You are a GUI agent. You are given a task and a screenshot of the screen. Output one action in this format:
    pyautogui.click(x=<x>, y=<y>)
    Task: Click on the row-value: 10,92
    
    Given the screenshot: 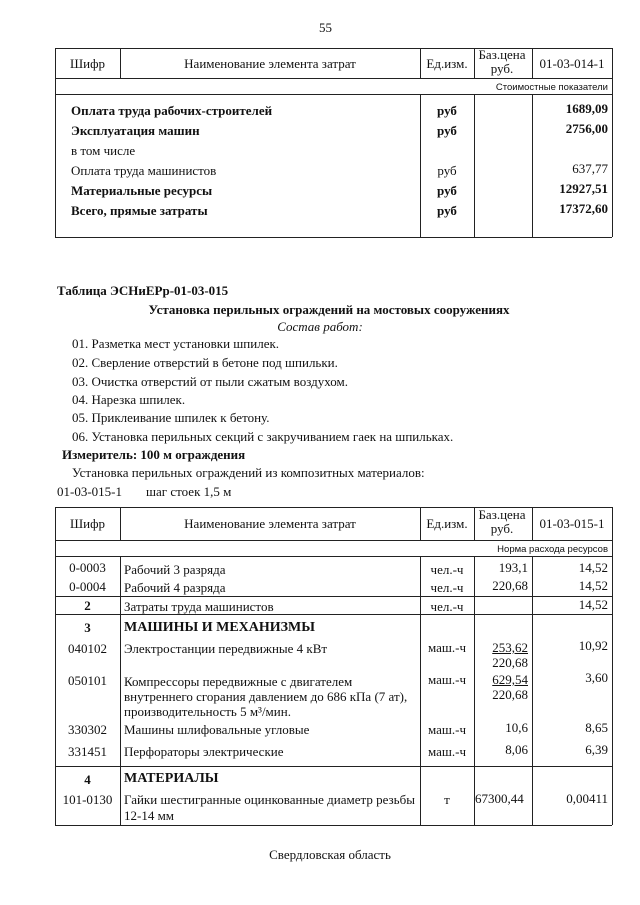 What is the action you would take?
    pyautogui.click(x=593, y=645)
    